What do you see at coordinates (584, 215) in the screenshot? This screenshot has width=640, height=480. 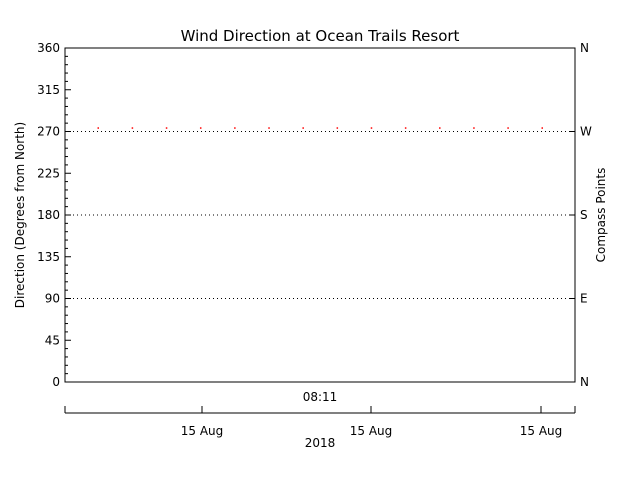 I see `compass-tick-label: S` at bounding box center [584, 215].